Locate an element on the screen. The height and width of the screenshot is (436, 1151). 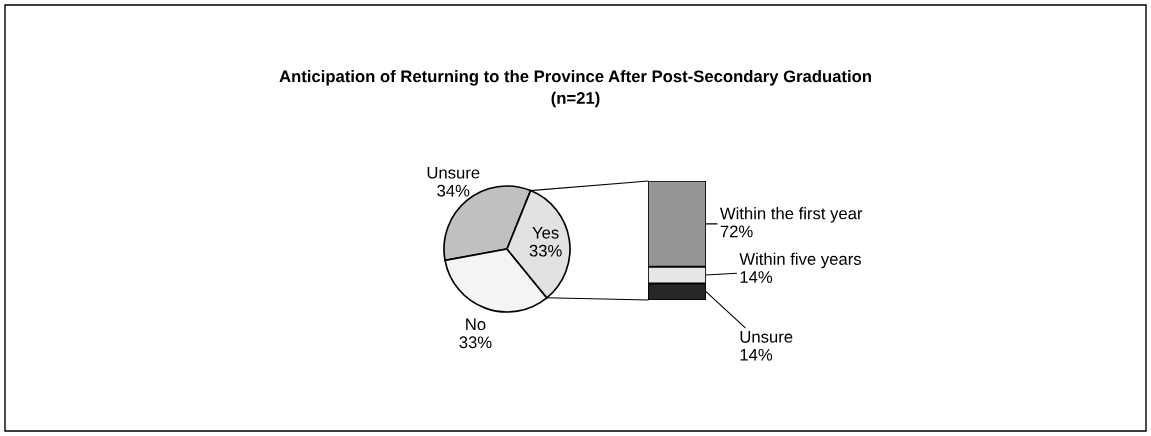
slice-label: Unsure is located at coordinates (453, 172).